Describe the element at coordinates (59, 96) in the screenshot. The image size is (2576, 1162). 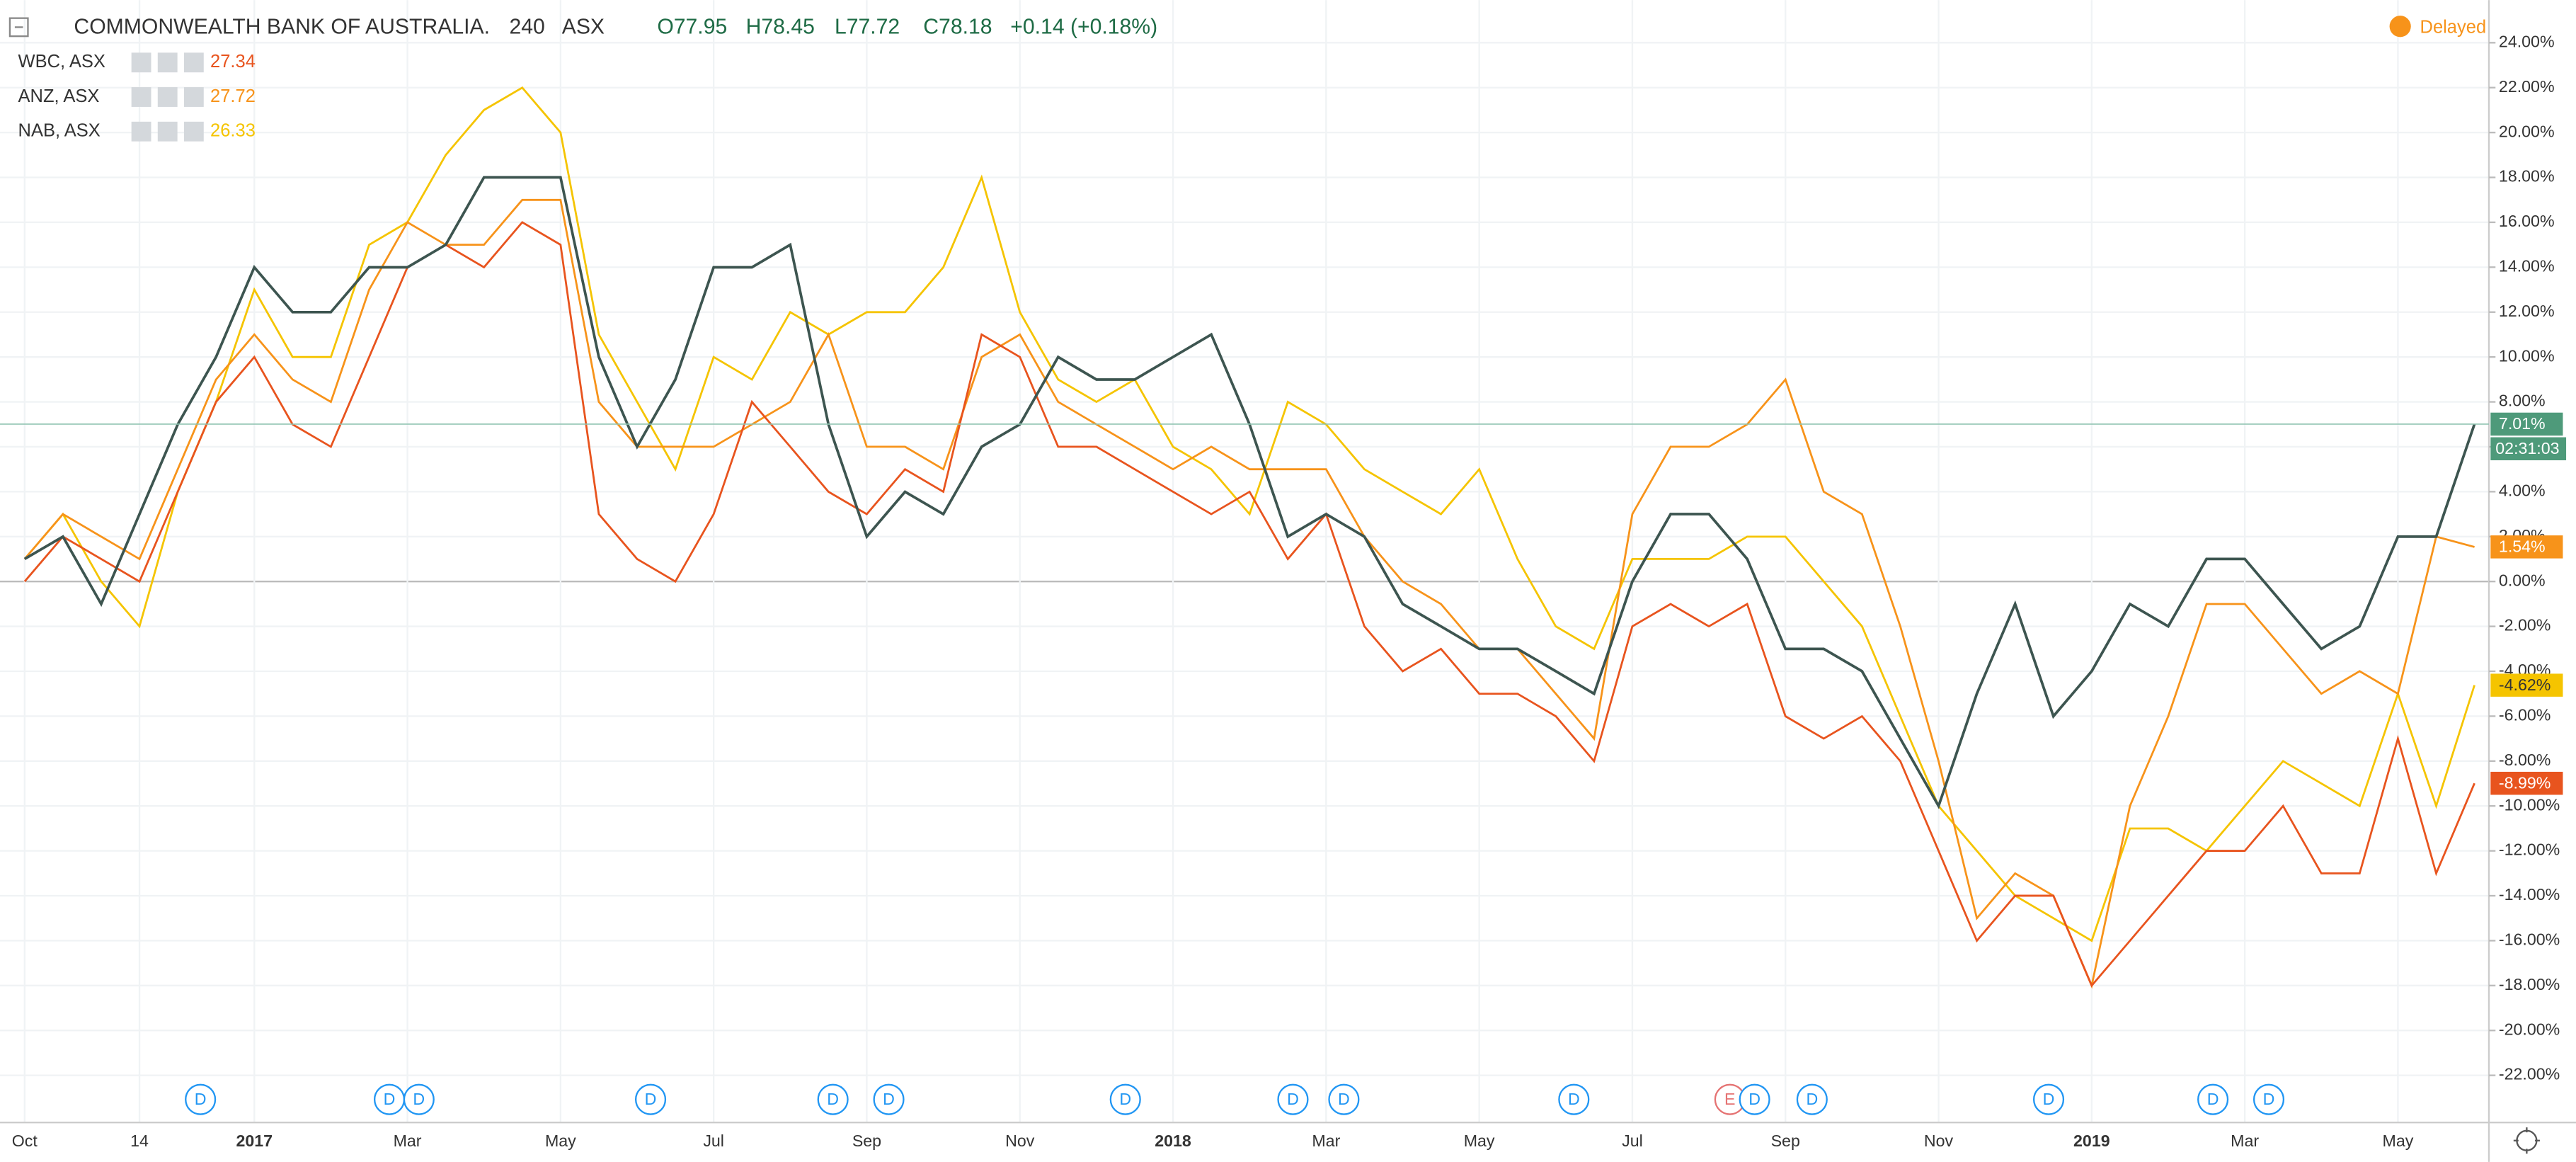
I see `legend-name: ANZ, ASX` at that location.